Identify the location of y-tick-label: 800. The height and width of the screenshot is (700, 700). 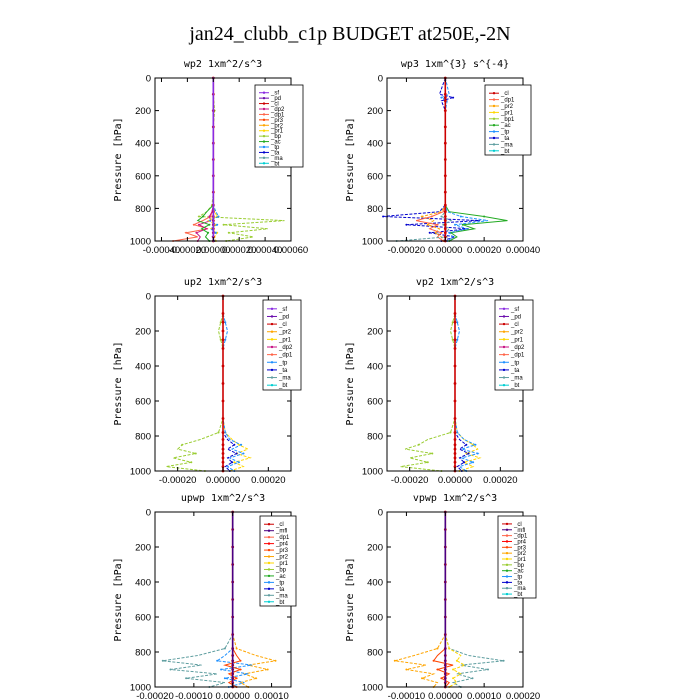
(375, 209).